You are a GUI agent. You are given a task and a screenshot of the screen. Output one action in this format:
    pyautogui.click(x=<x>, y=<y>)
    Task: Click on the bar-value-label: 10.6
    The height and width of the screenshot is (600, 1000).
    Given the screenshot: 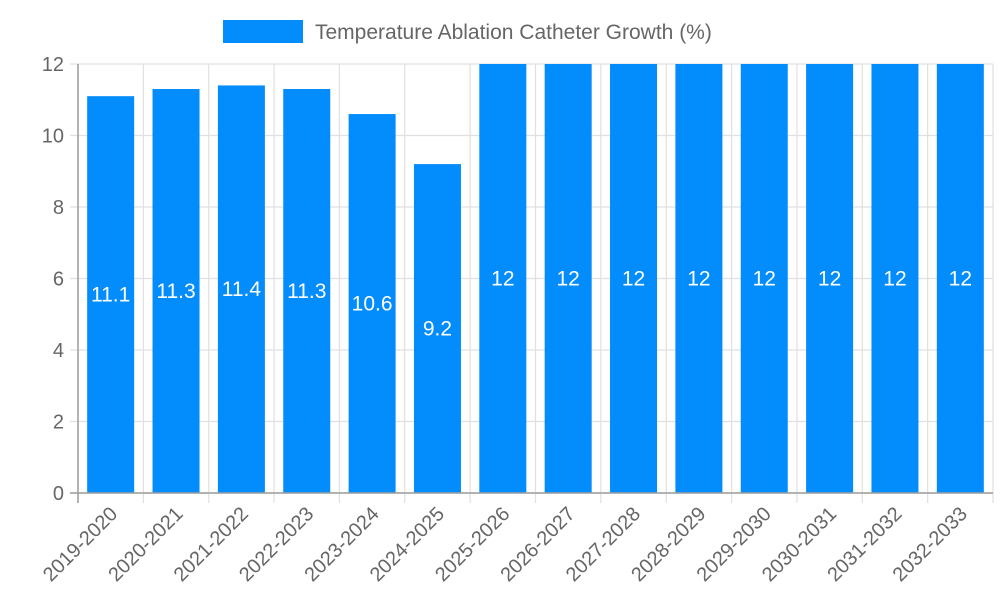 What is the action you would take?
    pyautogui.click(x=372, y=304)
    